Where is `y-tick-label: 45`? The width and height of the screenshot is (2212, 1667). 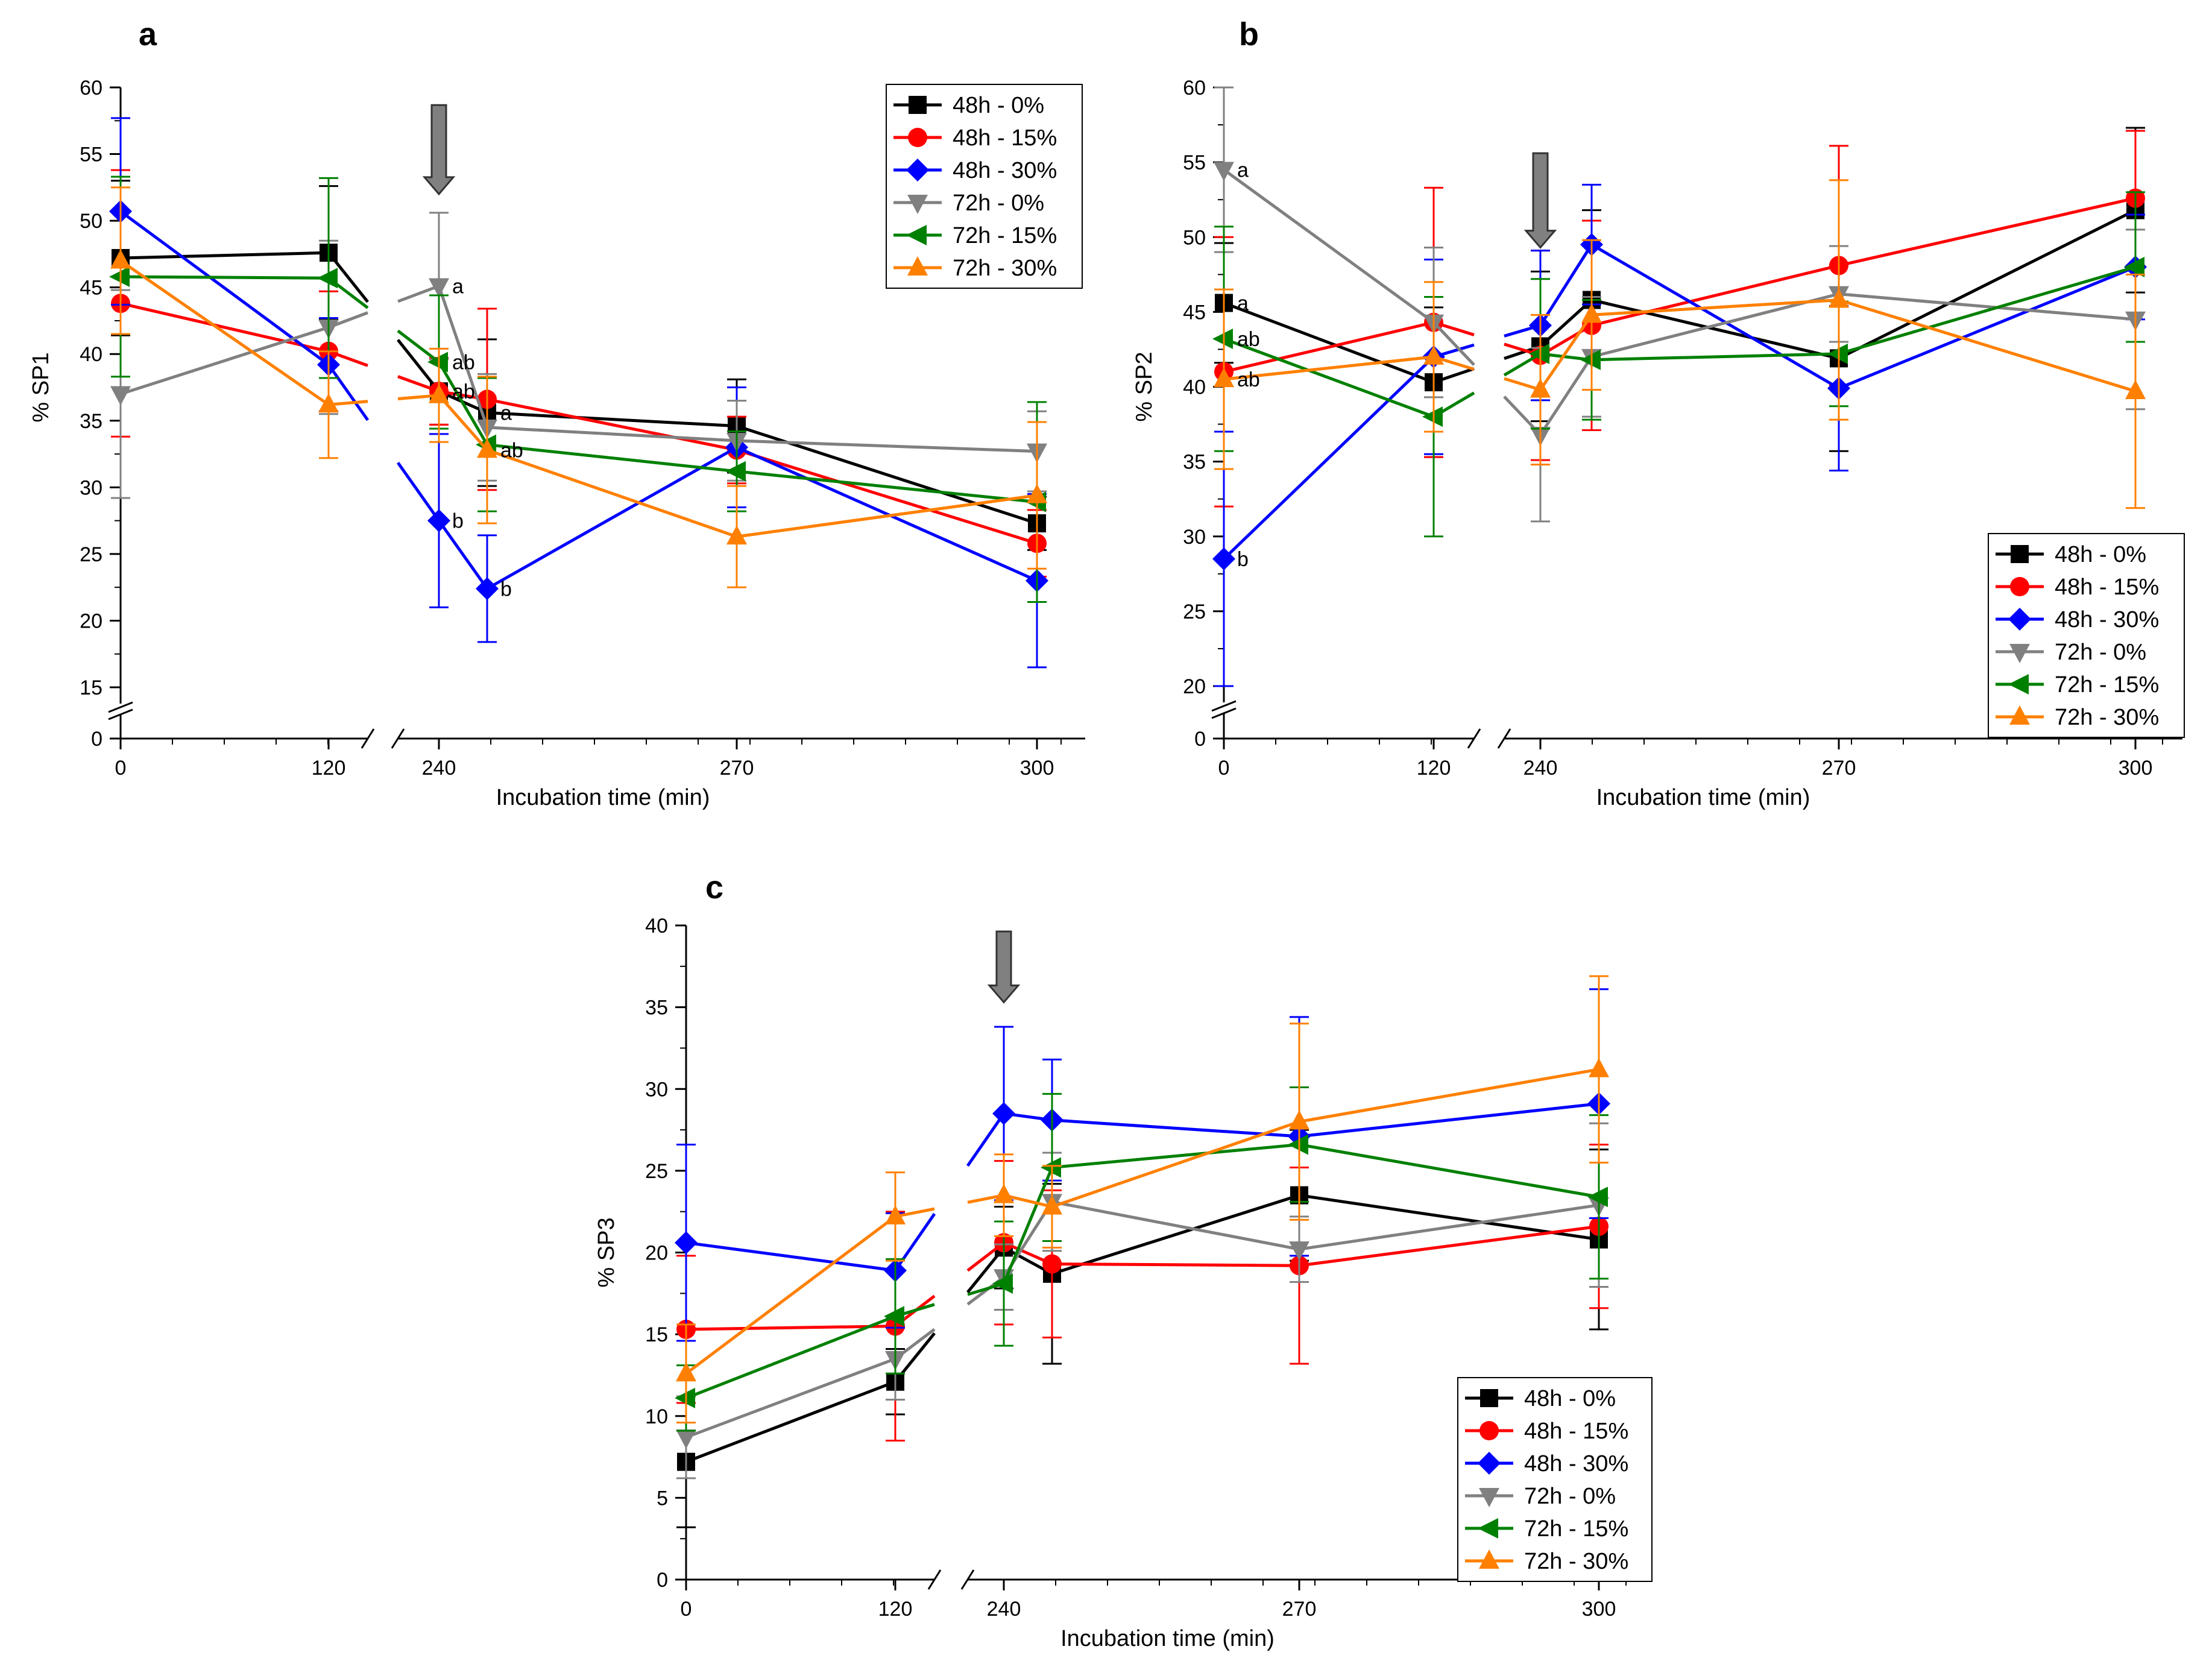
y-tick-label: 45 is located at coordinates (1194, 312).